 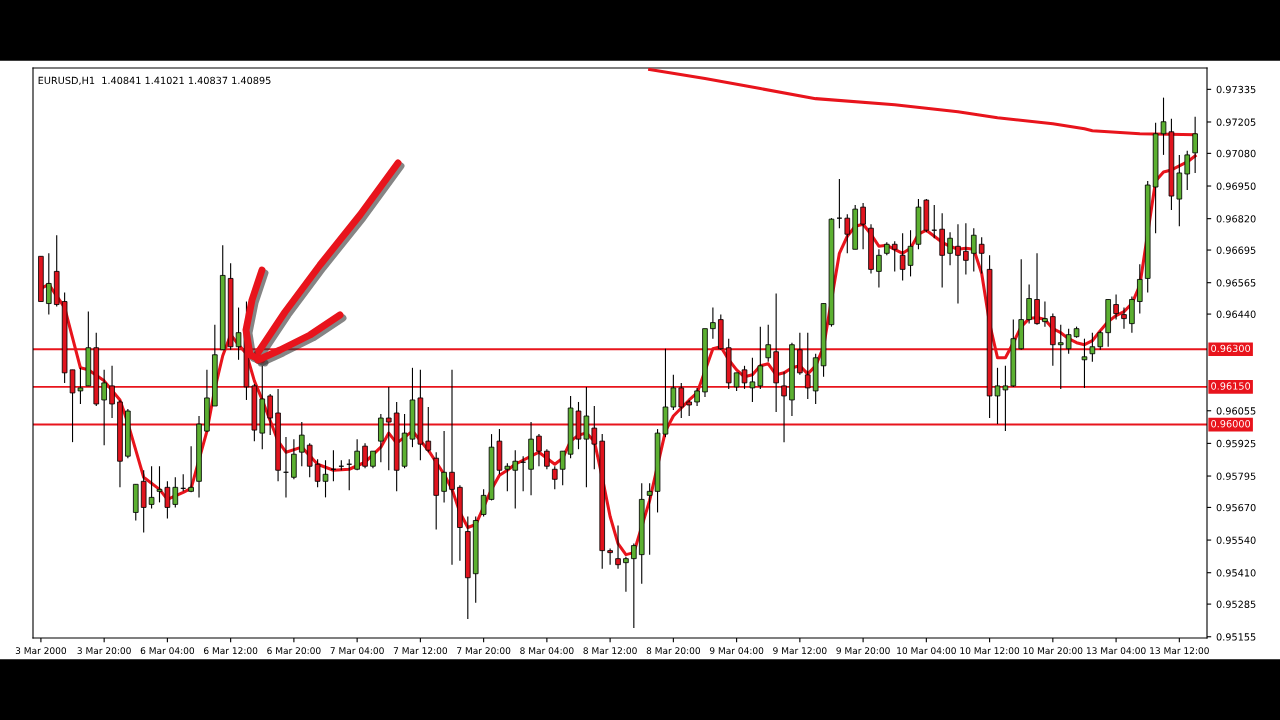 I want to click on x-tick-label: 7 Mar 12:00, so click(x=420, y=651).